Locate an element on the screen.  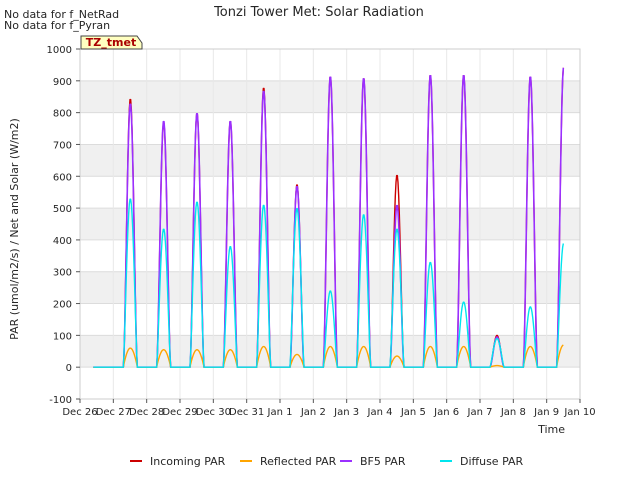
x-tick-label: Jan 1 is located at coordinates (280, 412).